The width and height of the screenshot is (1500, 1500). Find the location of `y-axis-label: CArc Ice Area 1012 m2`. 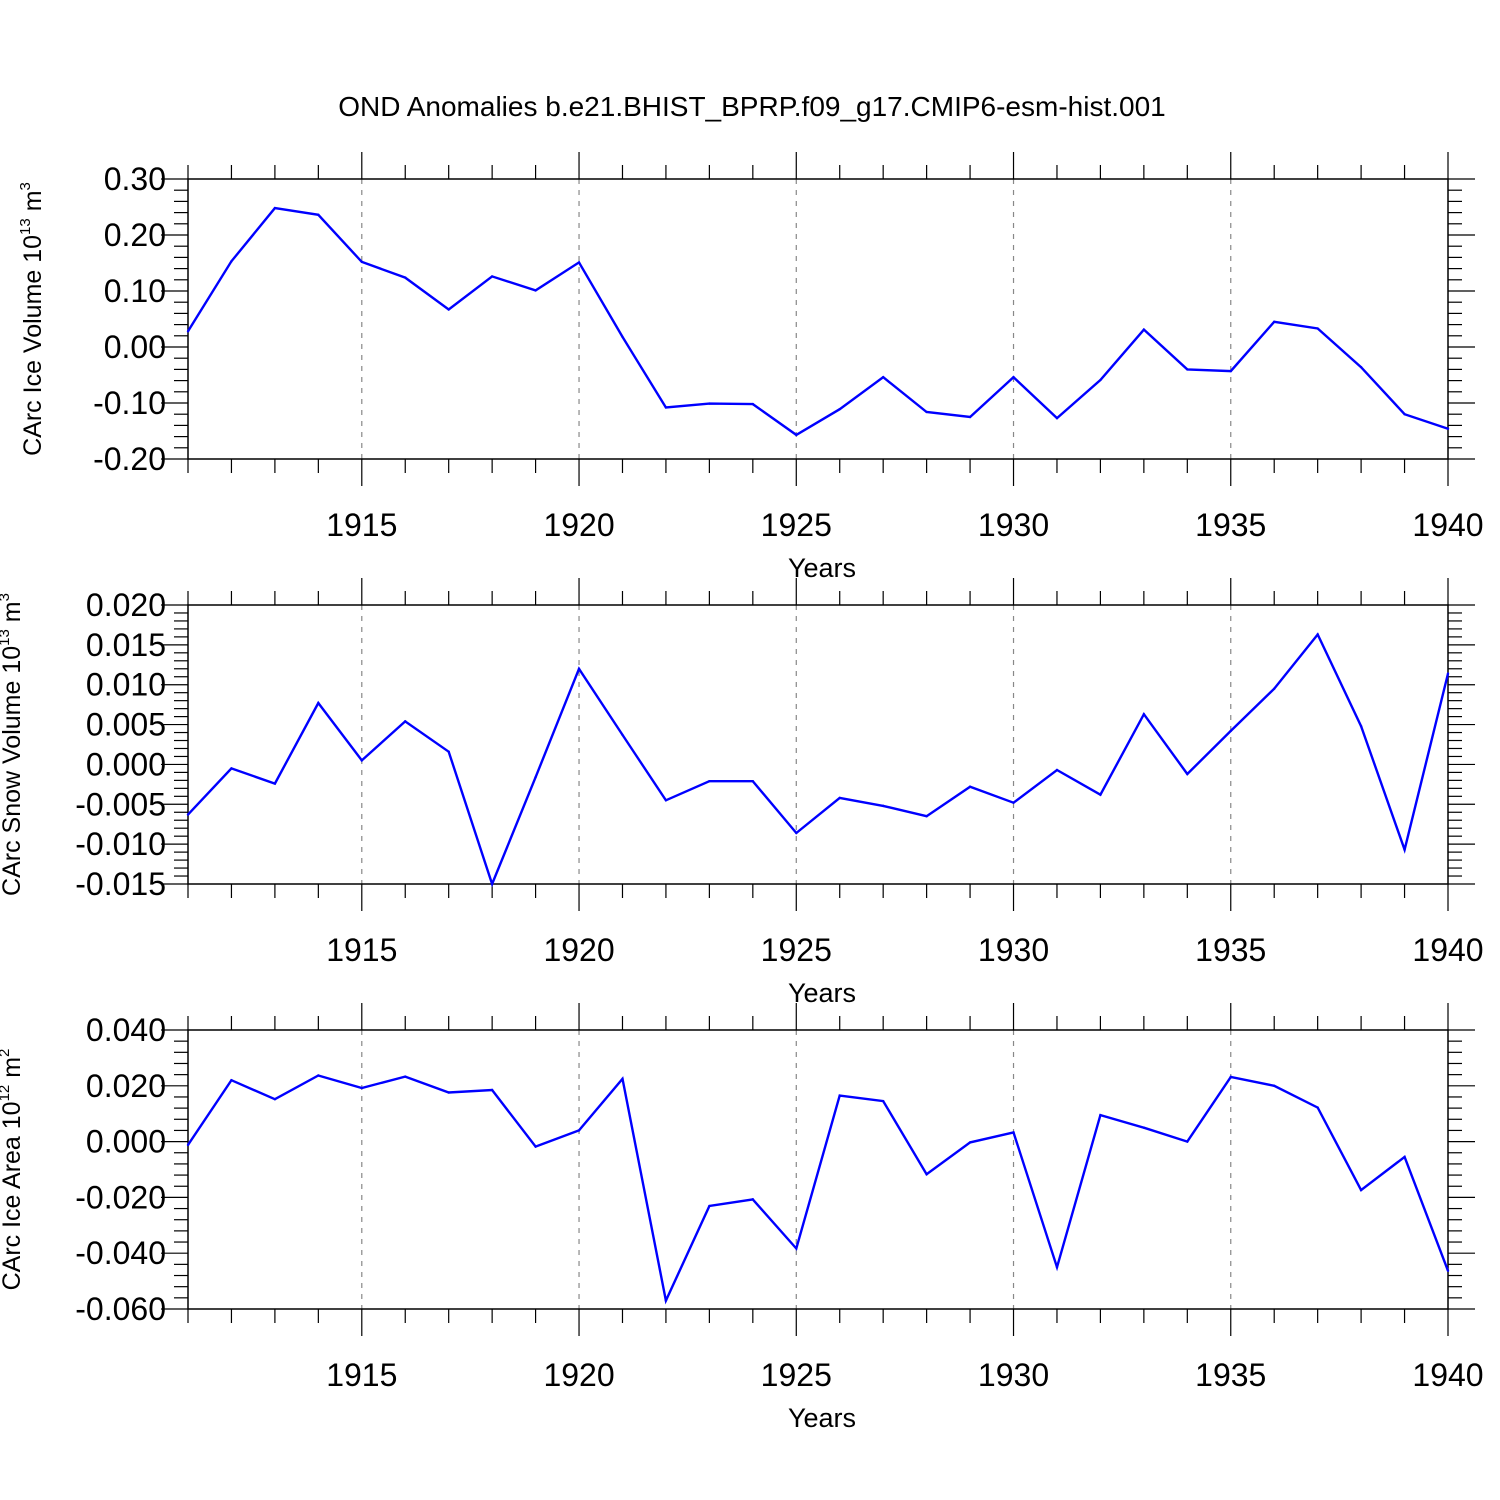

y-axis-label: CArc Ice Area 1012 m2 is located at coordinates (13, 1170).